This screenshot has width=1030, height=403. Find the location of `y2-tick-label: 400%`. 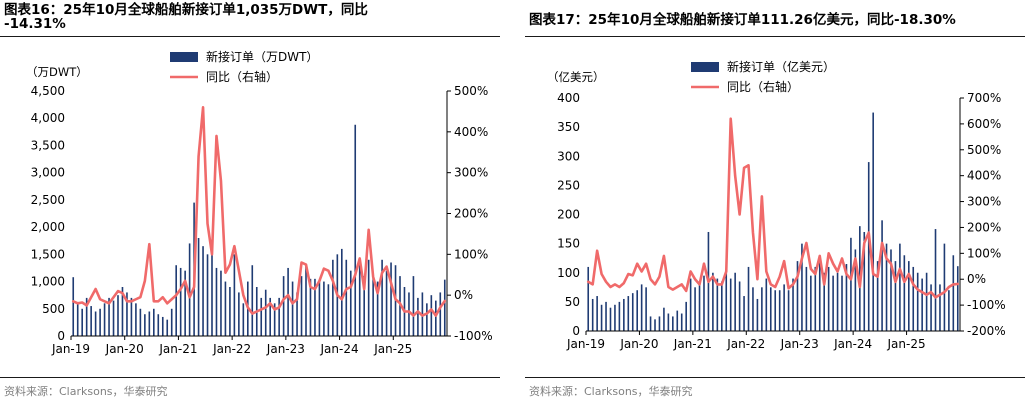

y2-tick-label: 400% is located at coordinates (471, 132).